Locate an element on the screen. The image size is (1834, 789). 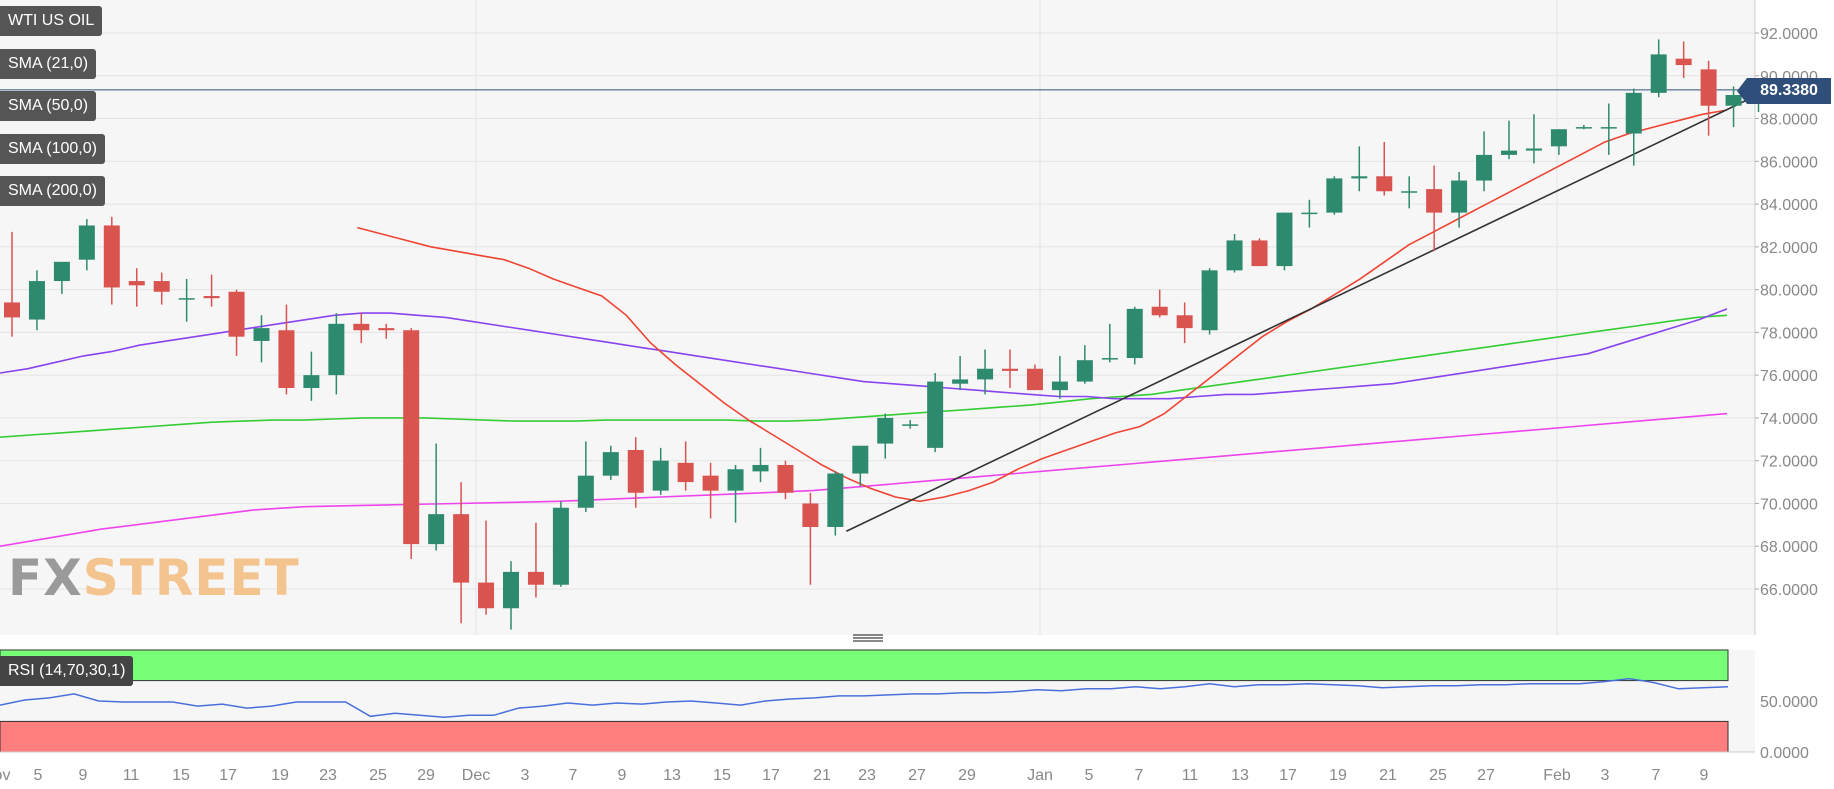
y-tick-label: 88.0000 is located at coordinates (1789, 120).